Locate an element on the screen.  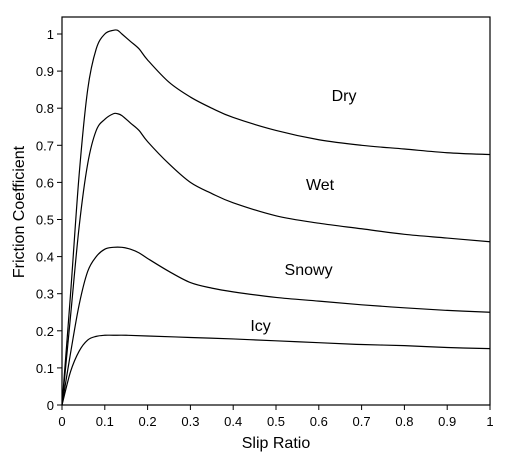
x-tick-label: 0.1 is located at coordinates (105, 421).